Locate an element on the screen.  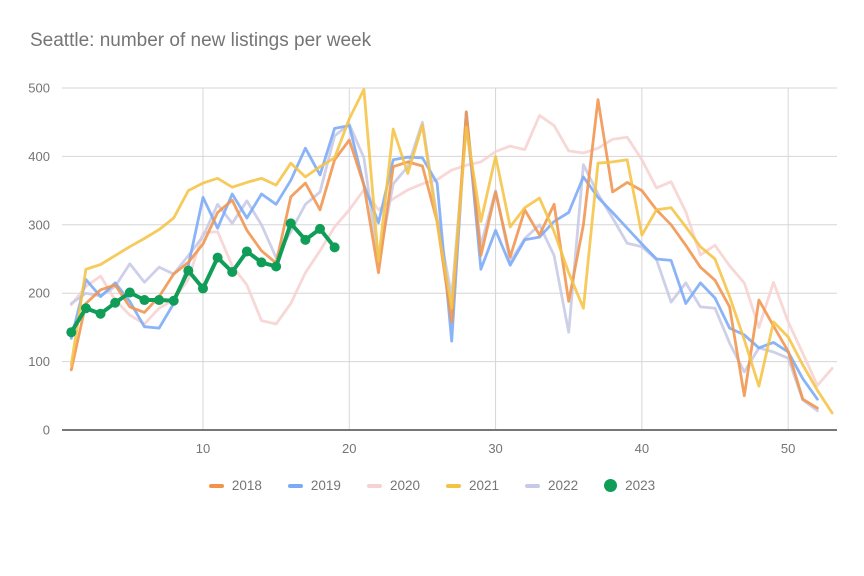
x-tick-label: 50 is located at coordinates (788, 448).